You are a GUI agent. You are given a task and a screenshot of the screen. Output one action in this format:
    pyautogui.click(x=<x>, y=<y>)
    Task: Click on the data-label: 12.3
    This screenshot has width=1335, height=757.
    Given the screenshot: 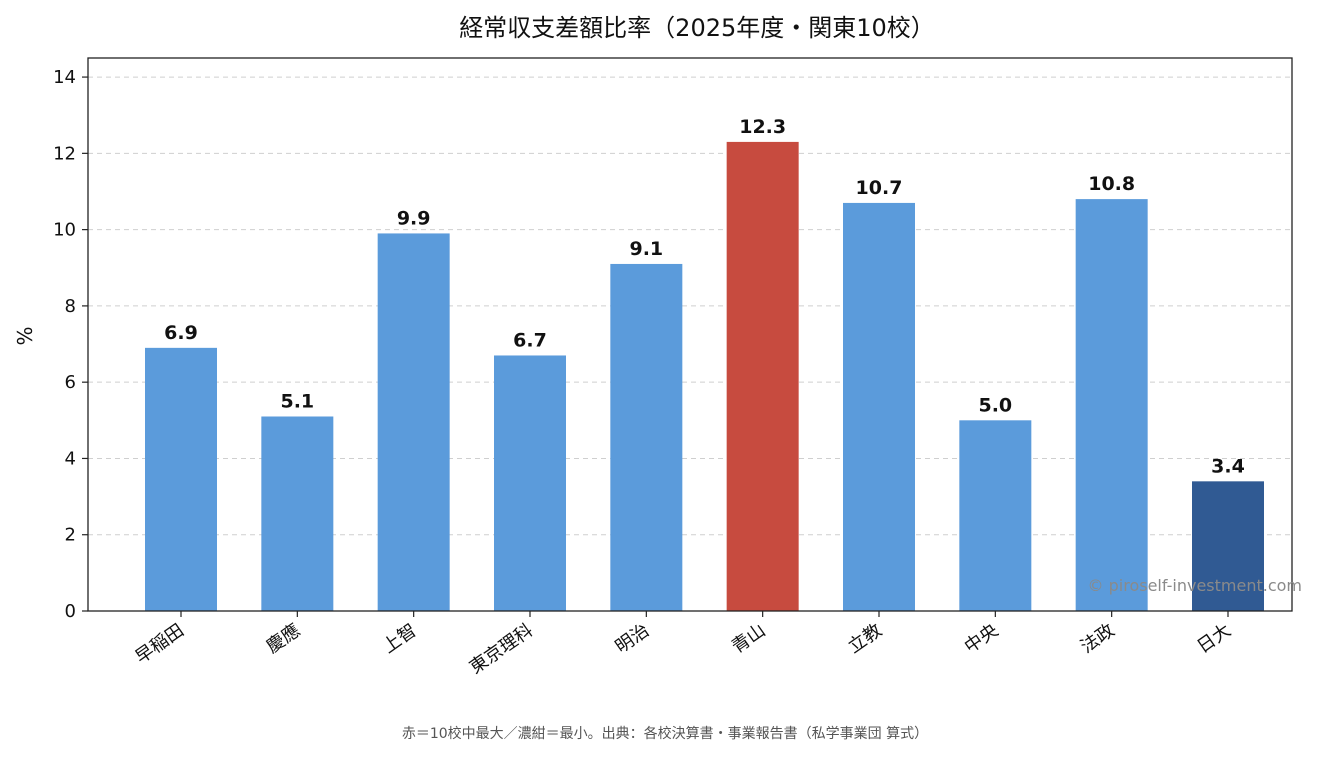 What is the action you would take?
    pyautogui.click(x=762, y=127)
    